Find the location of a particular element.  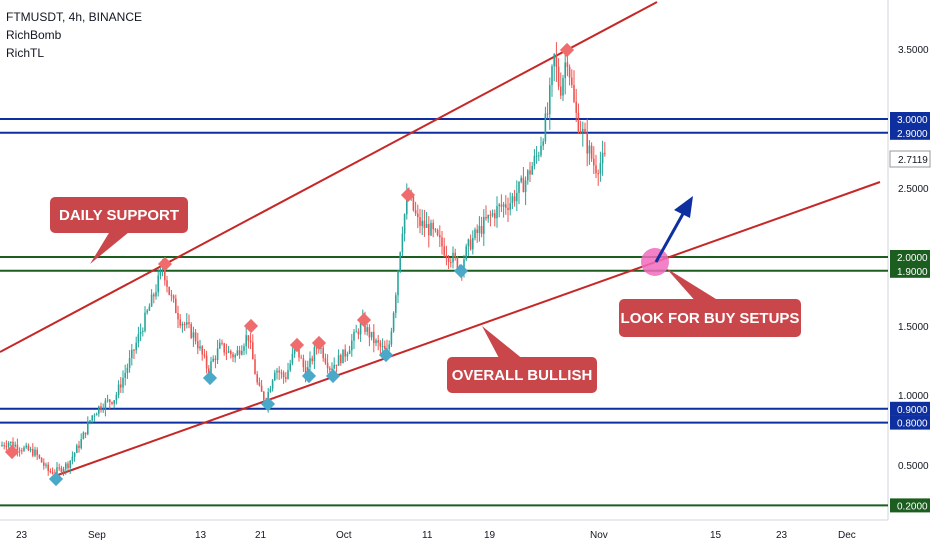

indicator-richtl: RichTL is located at coordinates (25, 53).